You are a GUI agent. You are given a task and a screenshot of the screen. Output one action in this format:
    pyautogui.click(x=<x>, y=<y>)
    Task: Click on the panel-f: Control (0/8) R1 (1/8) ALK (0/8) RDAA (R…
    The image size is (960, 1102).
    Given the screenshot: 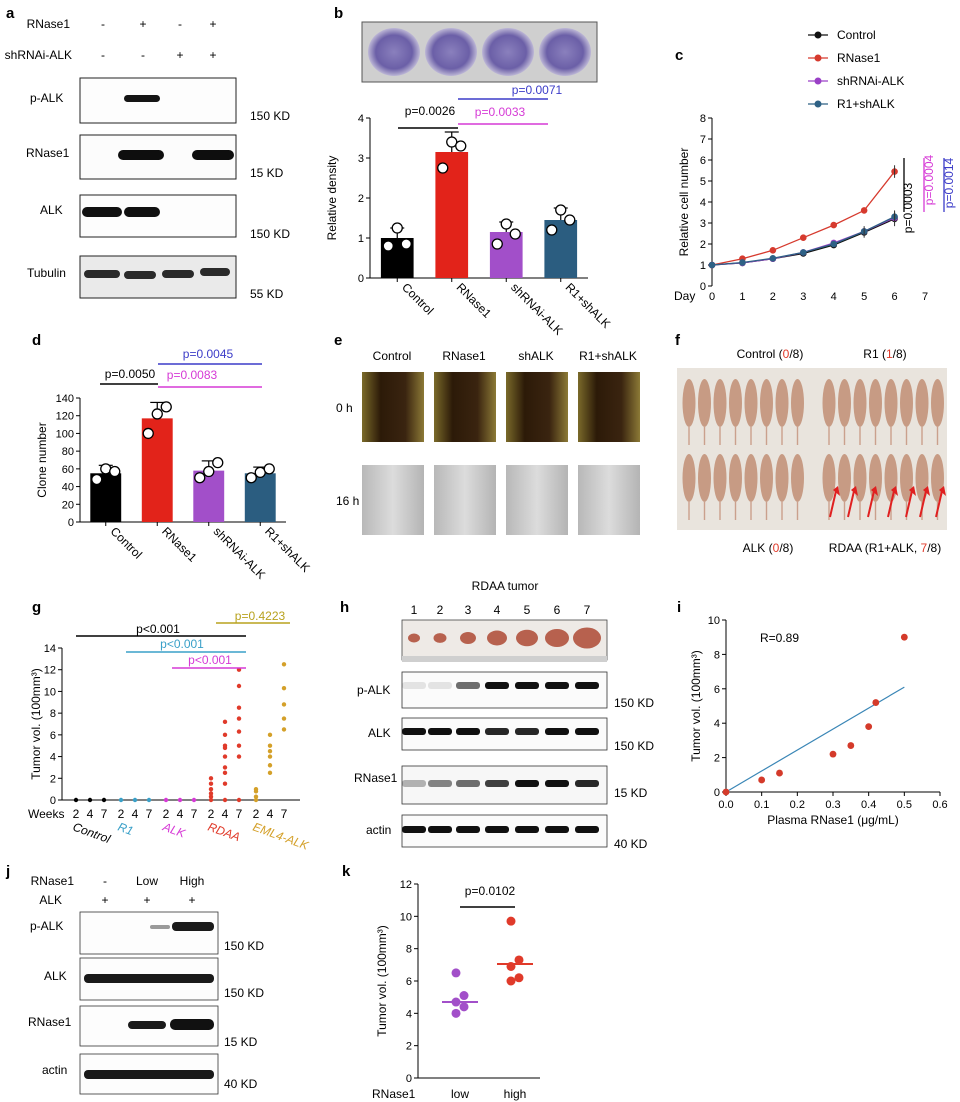 What is the action you would take?
    pyautogui.click(x=812, y=451)
    